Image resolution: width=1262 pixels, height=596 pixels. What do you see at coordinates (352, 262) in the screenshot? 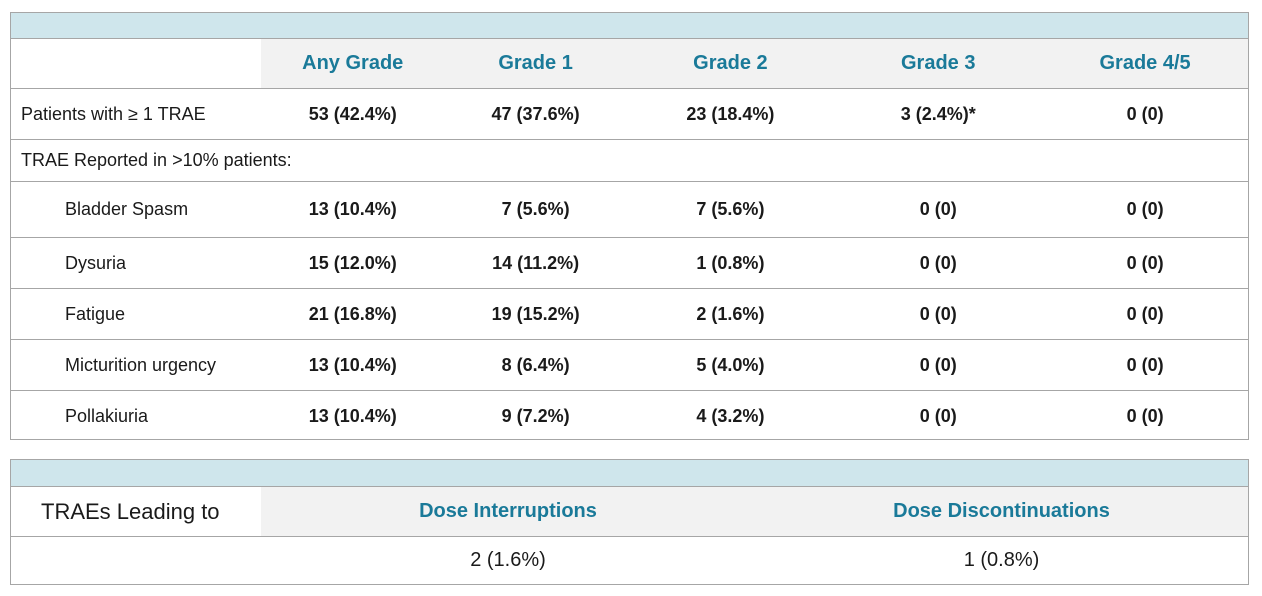
I see `row-any-grade: 15 (12.0%)` at bounding box center [352, 262].